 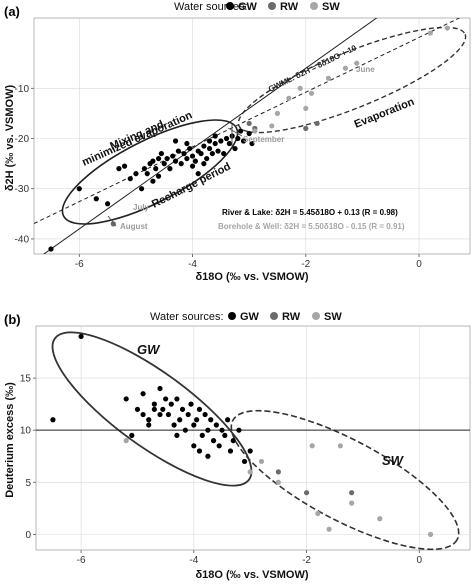 I want to click on legend-title-b: Water sources:, so click(x=187, y=317).